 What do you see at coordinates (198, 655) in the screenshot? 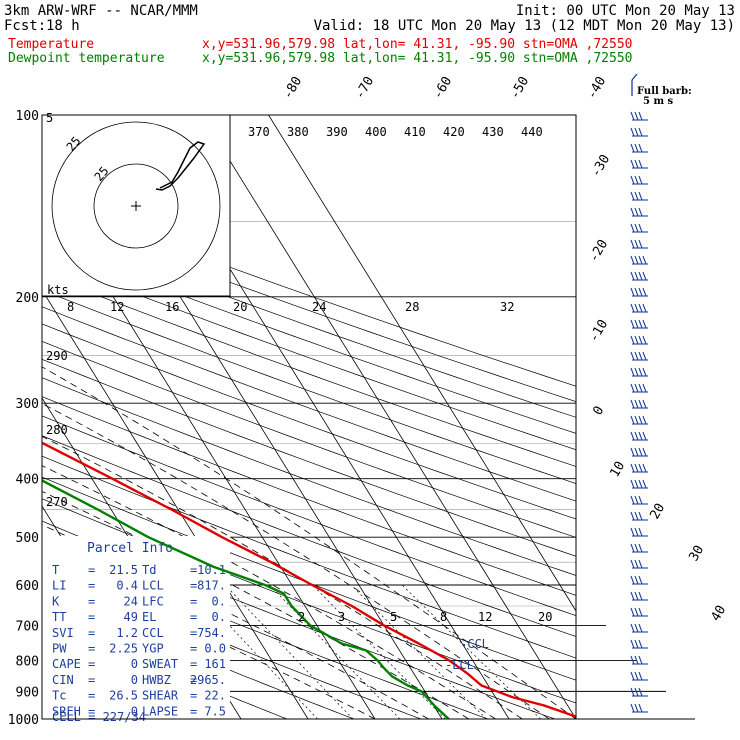
I see `dry-adiabat` at bounding box center [198, 655].